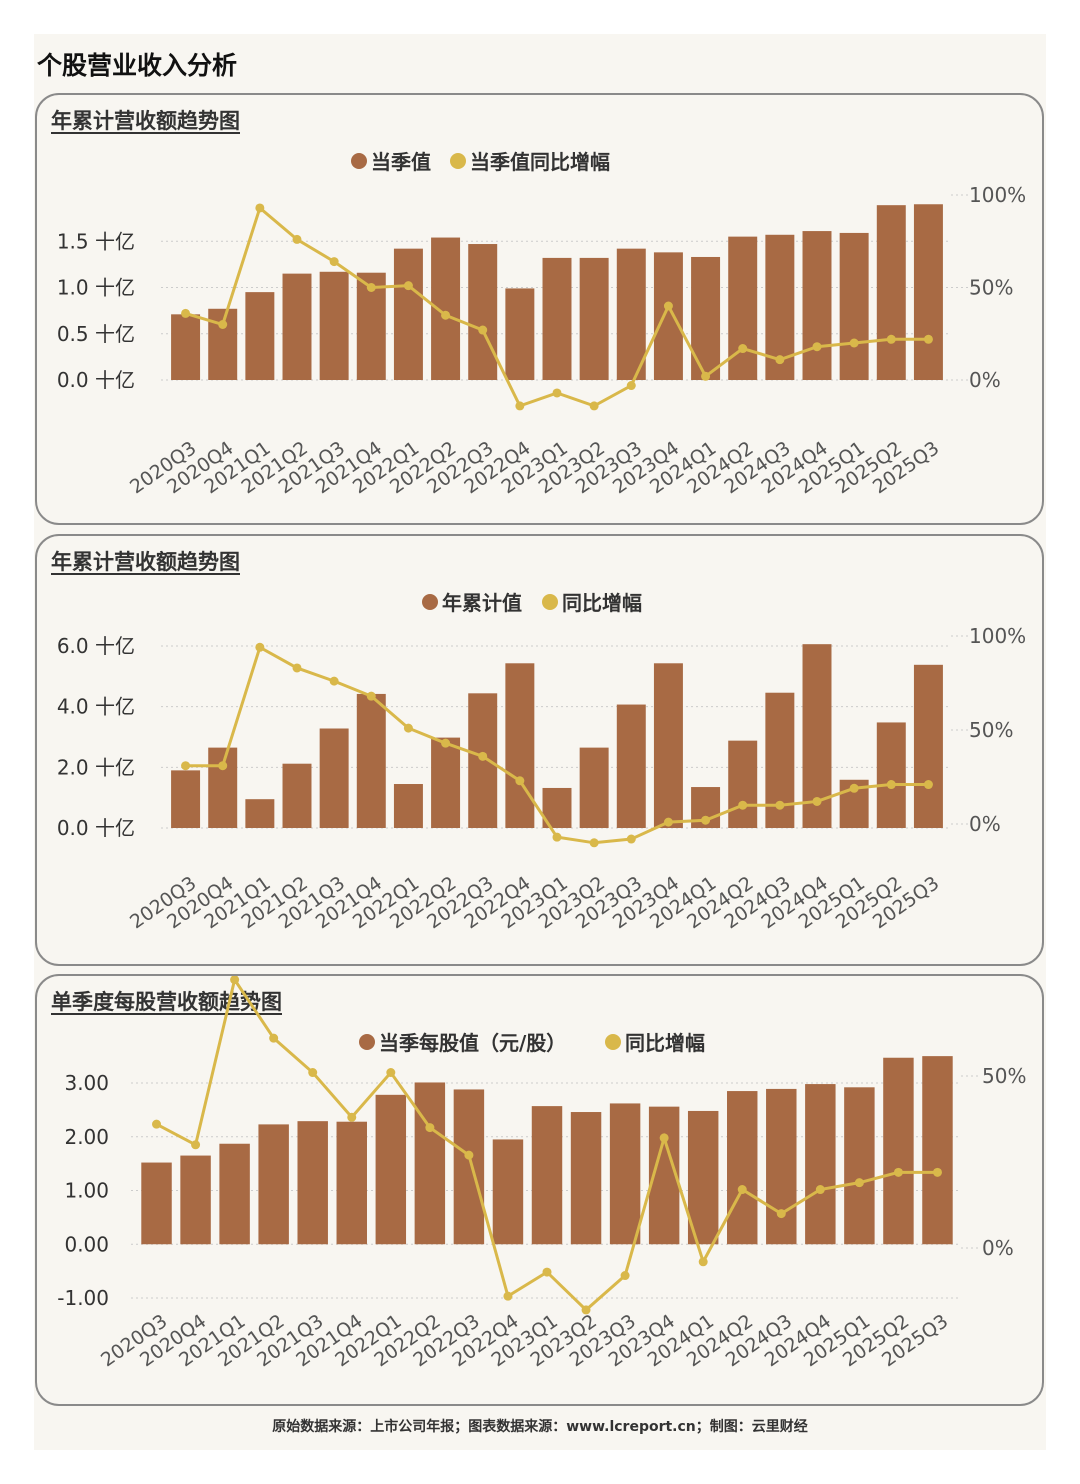  Describe the element at coordinates (96, 767) in the screenshot. I see `left-tick-label: 2.0 十亿` at that location.